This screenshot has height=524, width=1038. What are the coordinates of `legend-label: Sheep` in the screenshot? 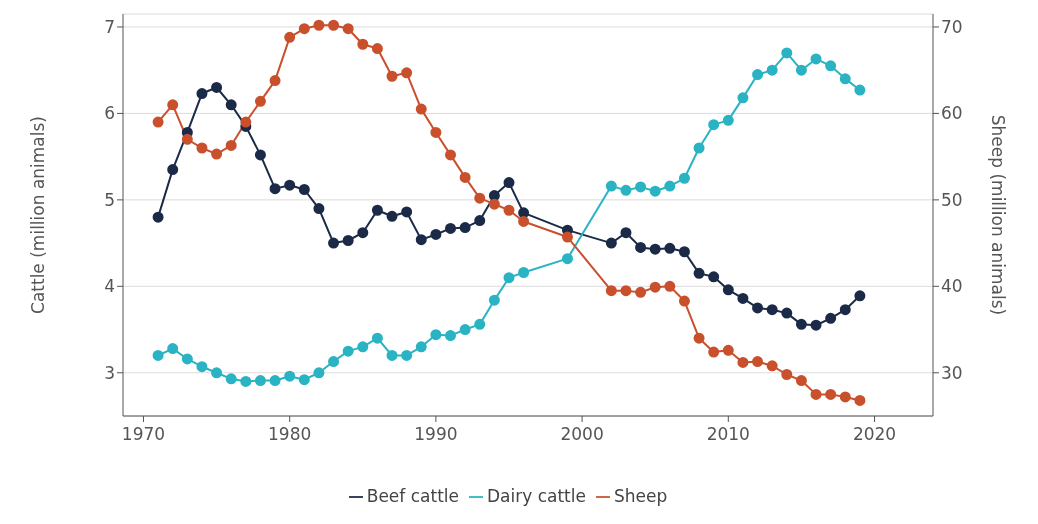 It's located at (640, 496).